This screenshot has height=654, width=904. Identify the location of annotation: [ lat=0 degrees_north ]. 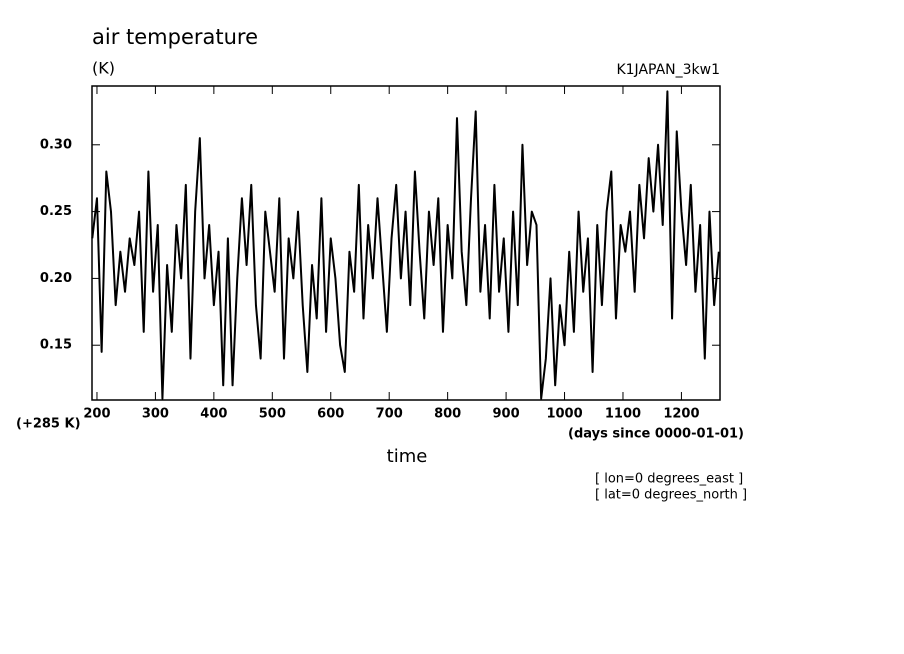
(671, 495).